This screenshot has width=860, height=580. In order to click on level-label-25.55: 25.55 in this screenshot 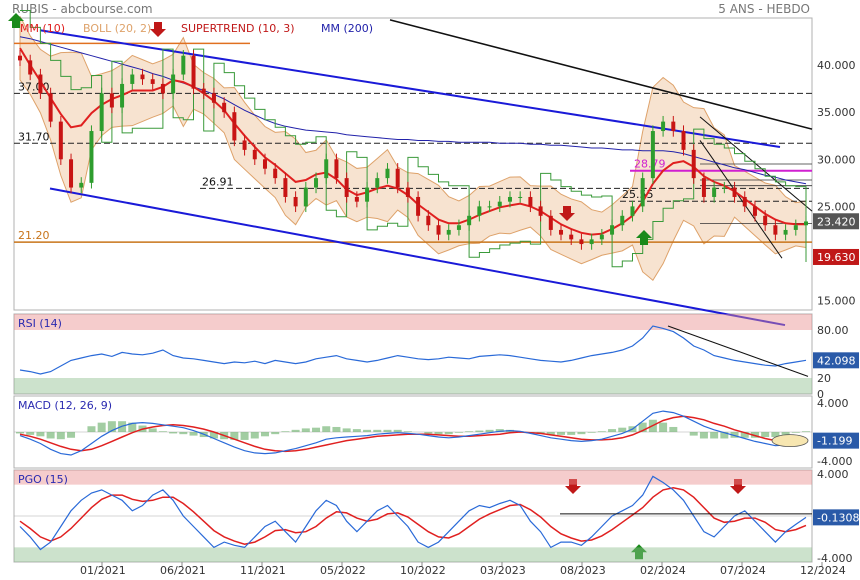, I will do `click(638, 194)`.